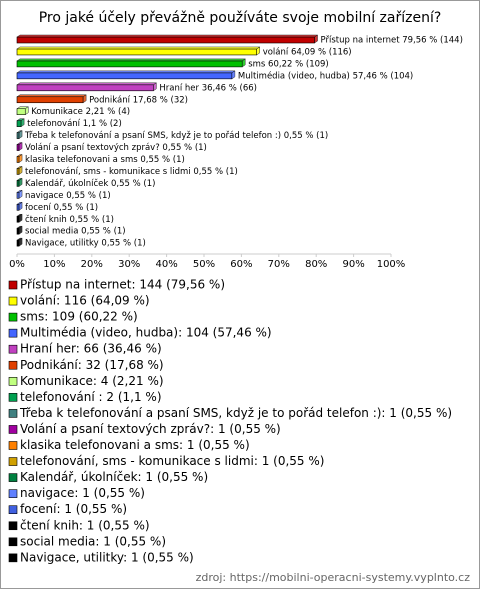  Describe the element at coordinates (138, 100) in the screenshot. I see `value-label: Podnikání 17,68 % (32)` at that location.